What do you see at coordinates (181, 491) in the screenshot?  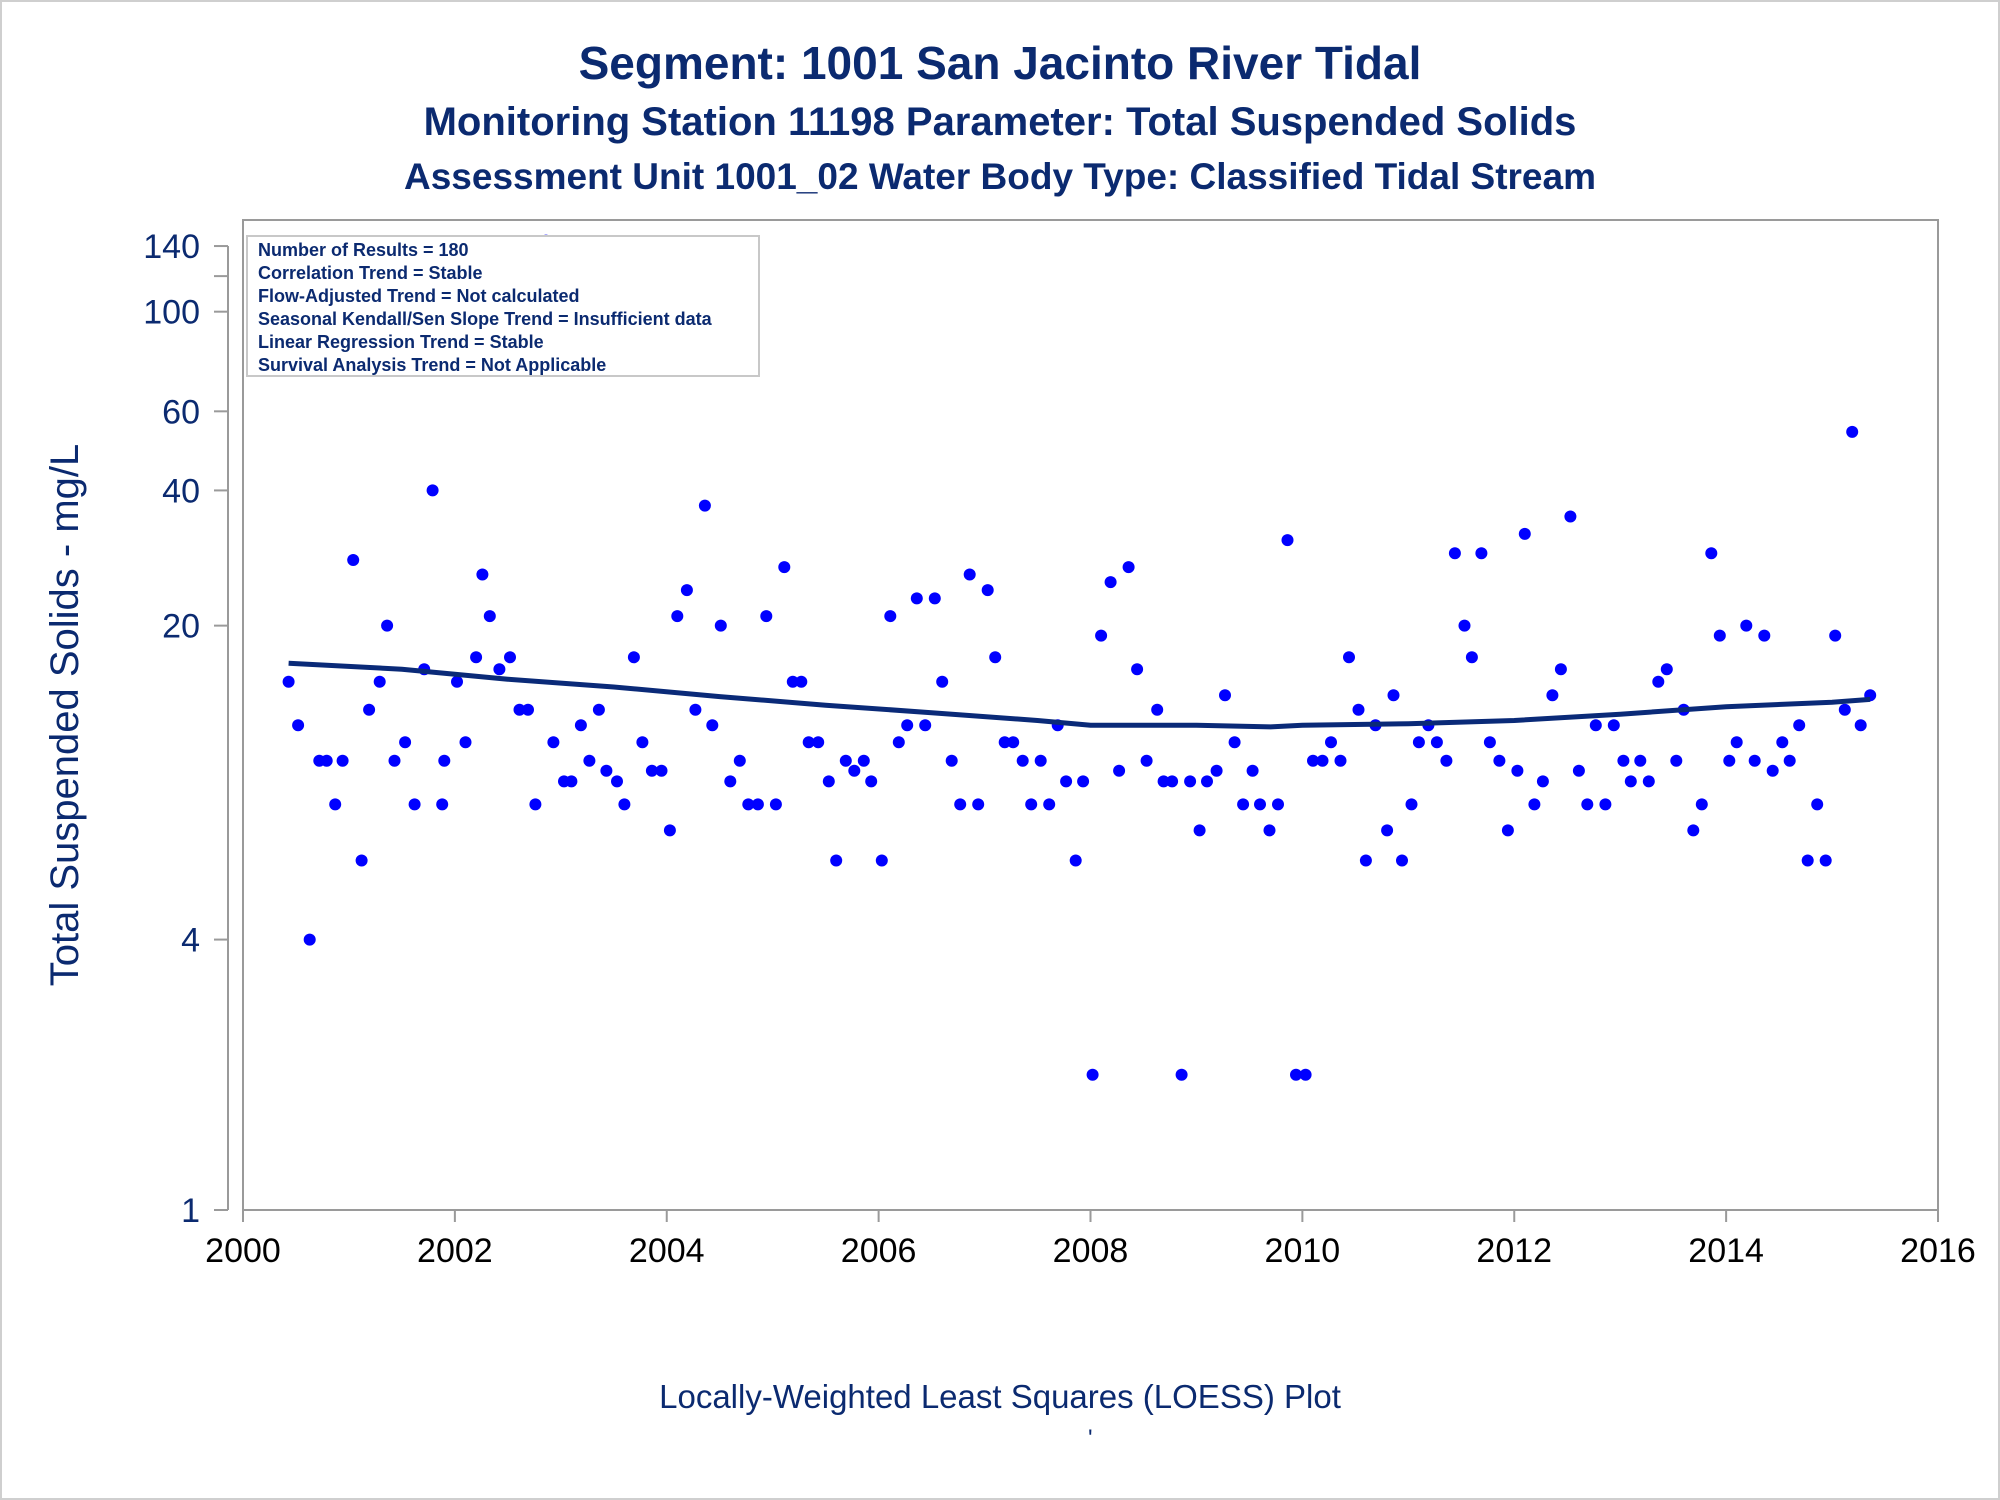 I see `y-tick-label: 40` at bounding box center [181, 491].